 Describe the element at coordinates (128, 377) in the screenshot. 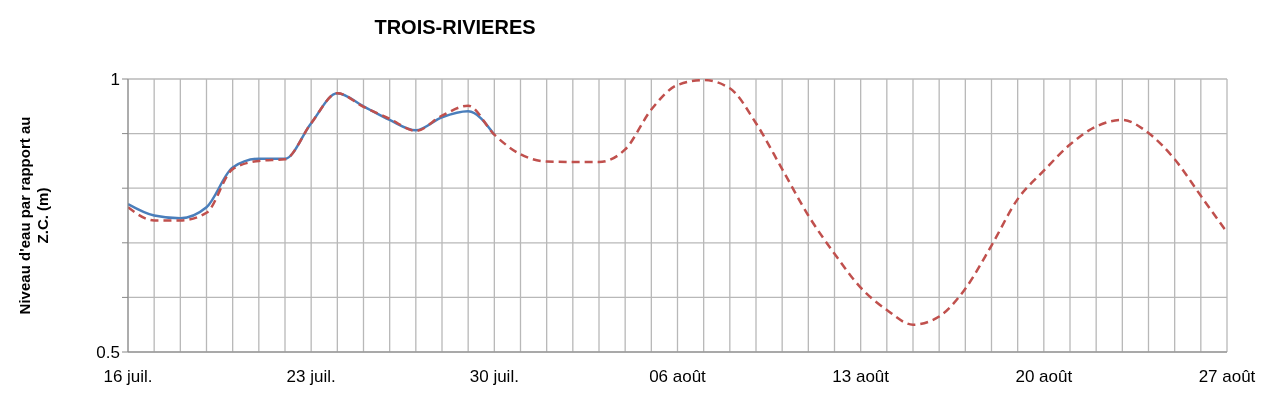

I see `x-tick-label: 16 juil.` at that location.